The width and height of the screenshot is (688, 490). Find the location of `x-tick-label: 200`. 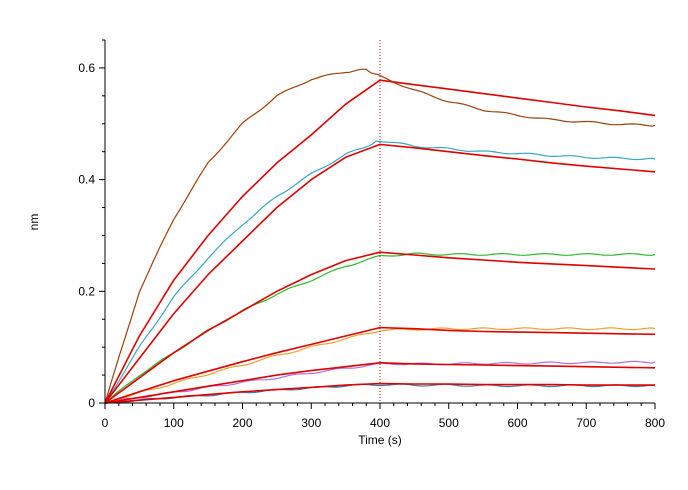

x-tick-label: 200 is located at coordinates (242, 423).